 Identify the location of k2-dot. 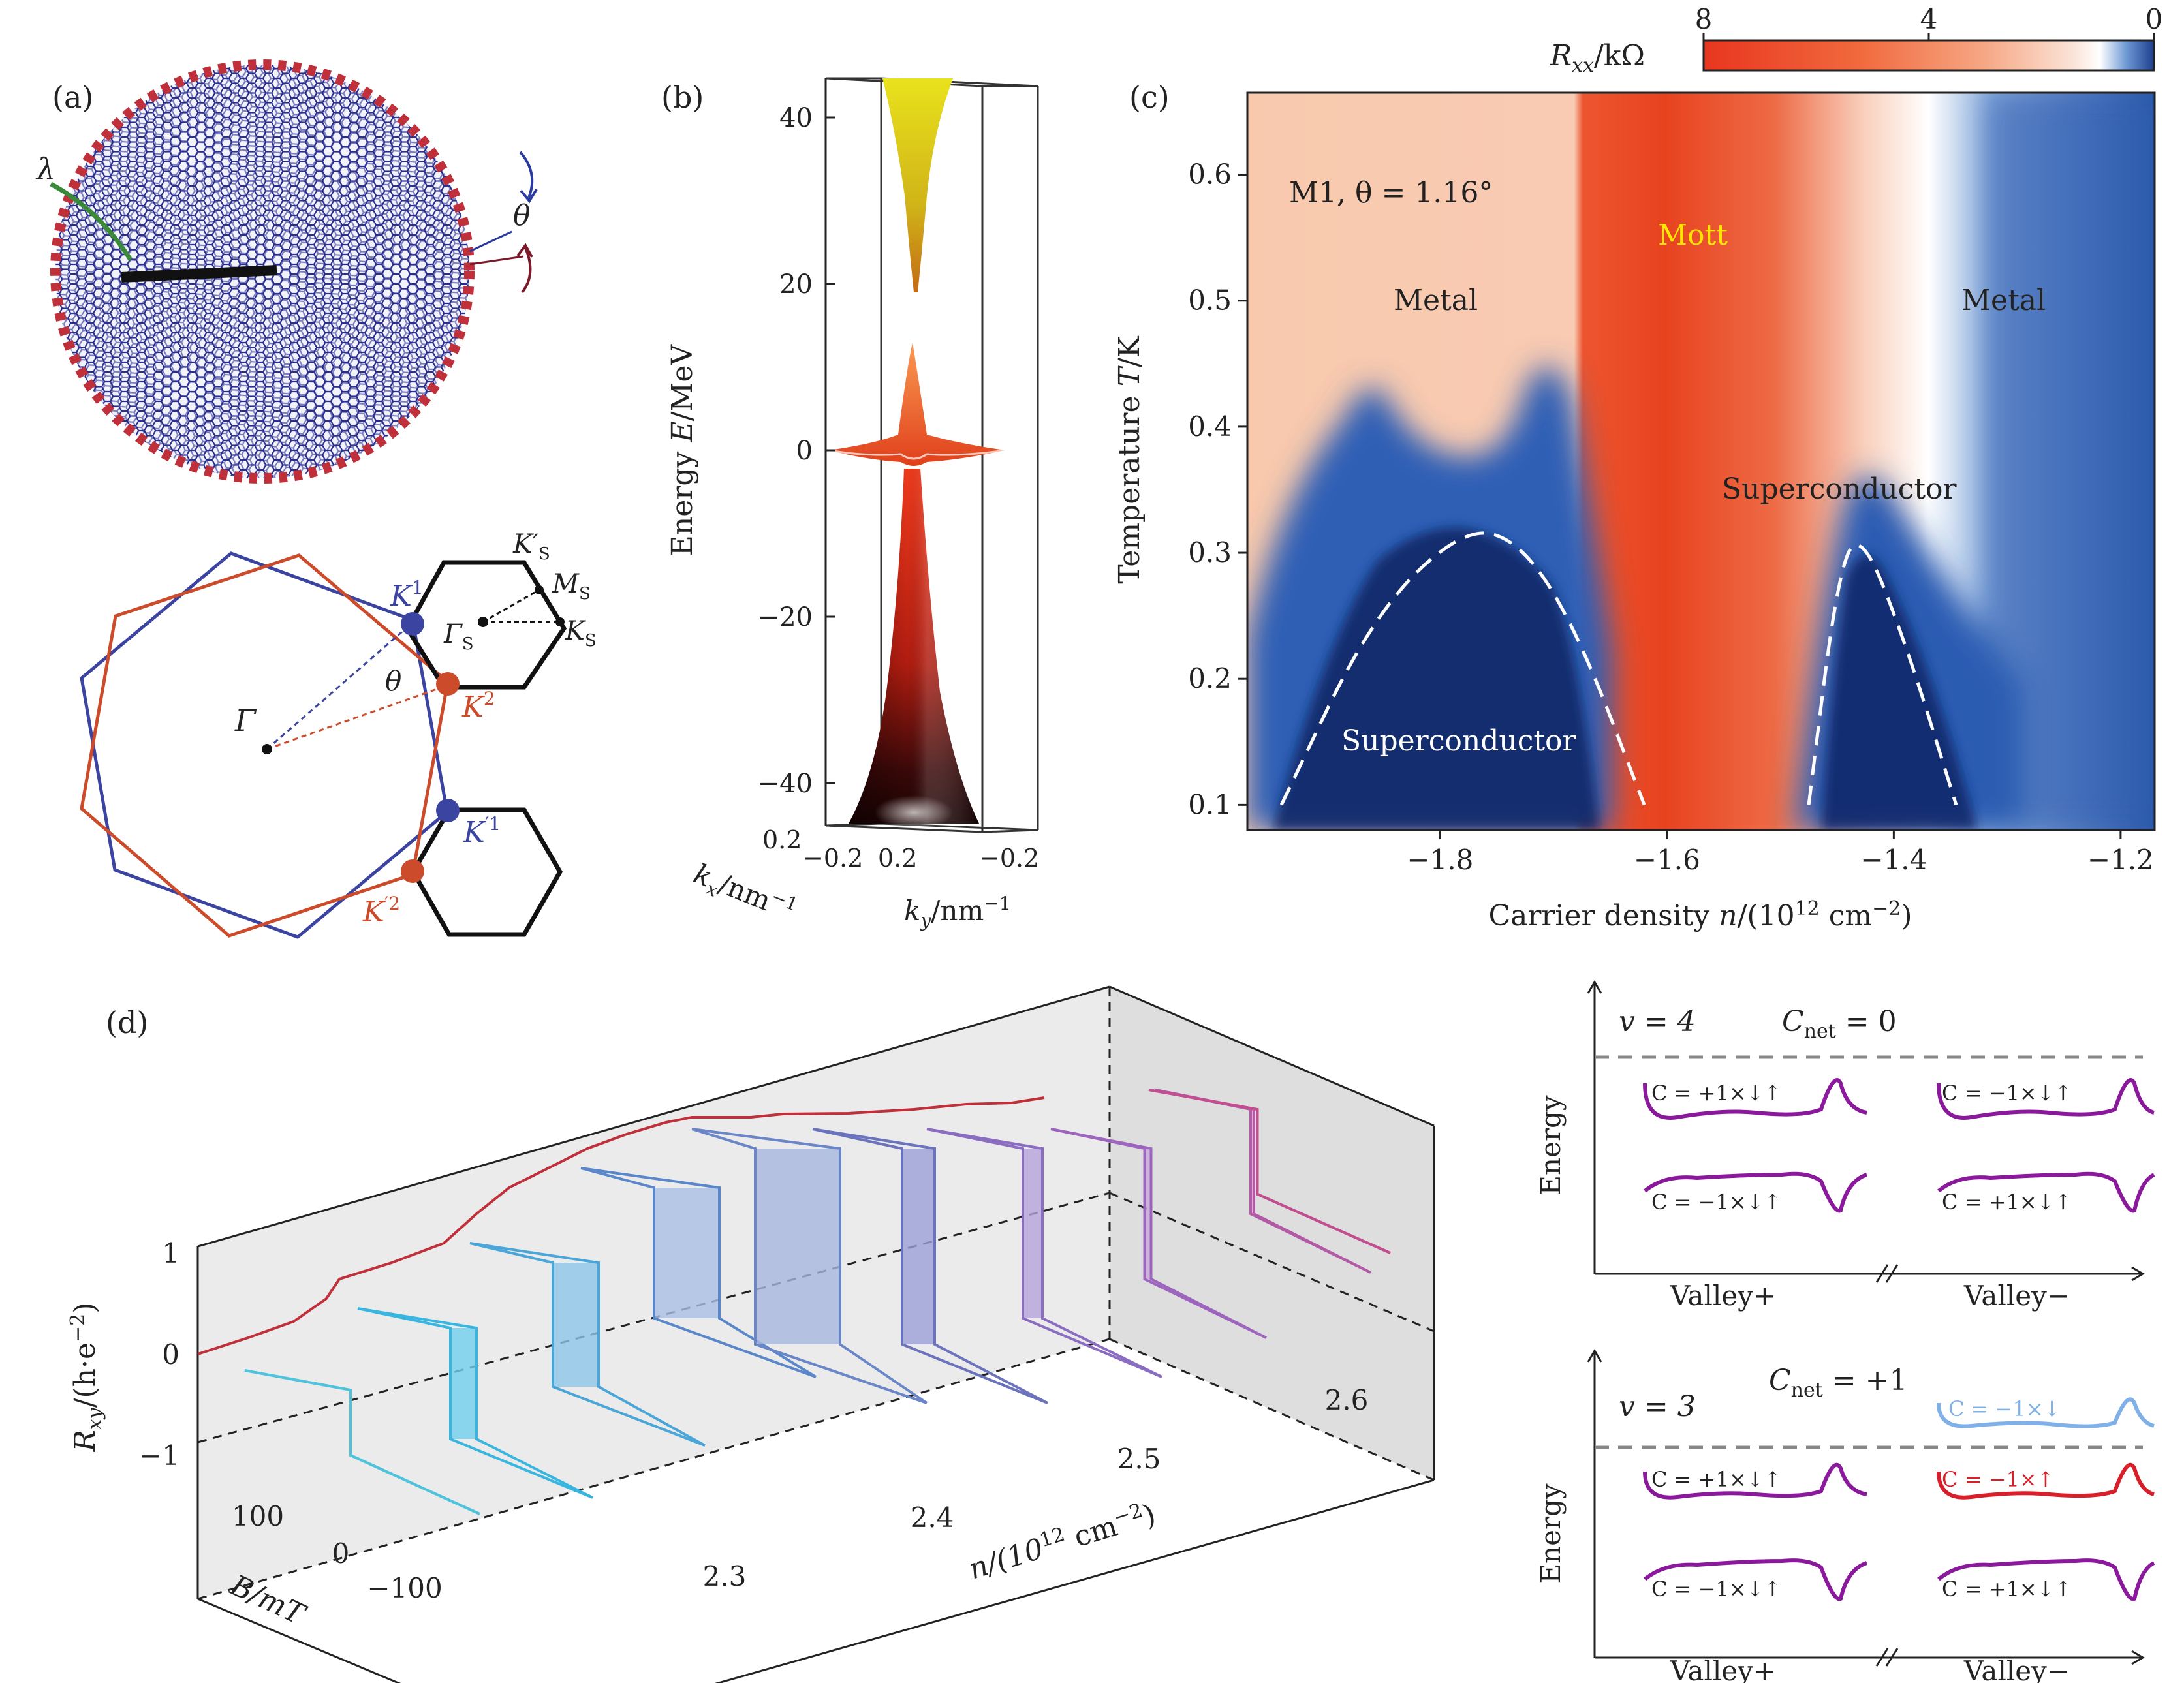
(448, 684).